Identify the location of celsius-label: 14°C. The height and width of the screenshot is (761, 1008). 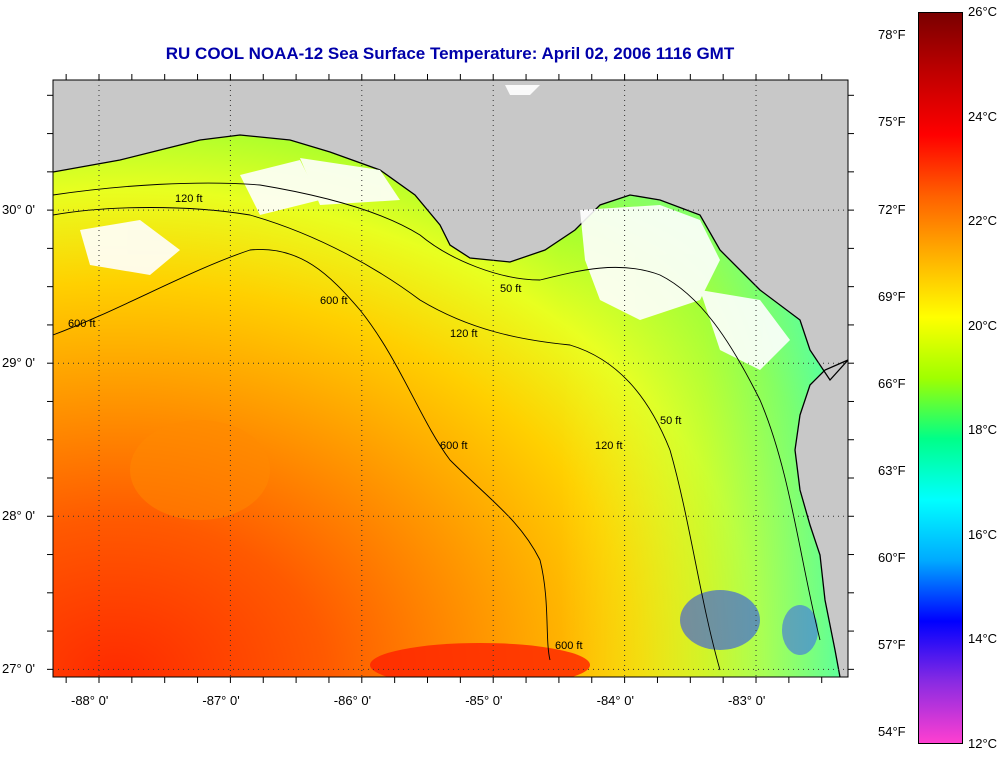
(983, 639).